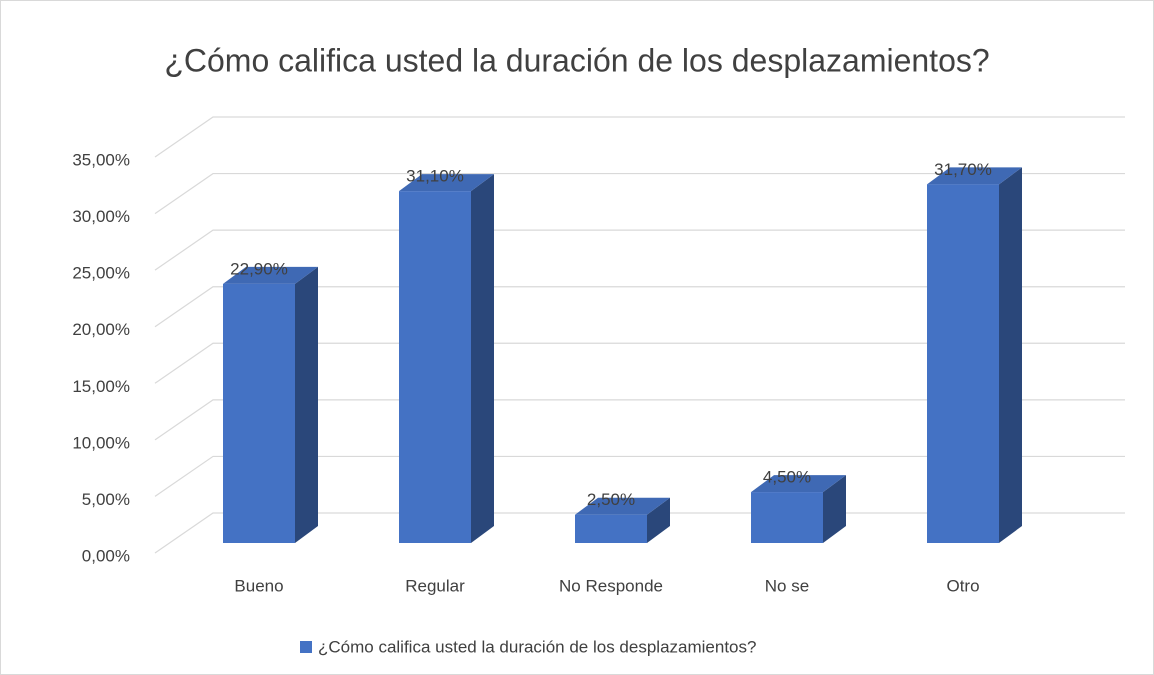 This screenshot has width=1154, height=675. I want to click on legend-swatch, so click(306, 647).